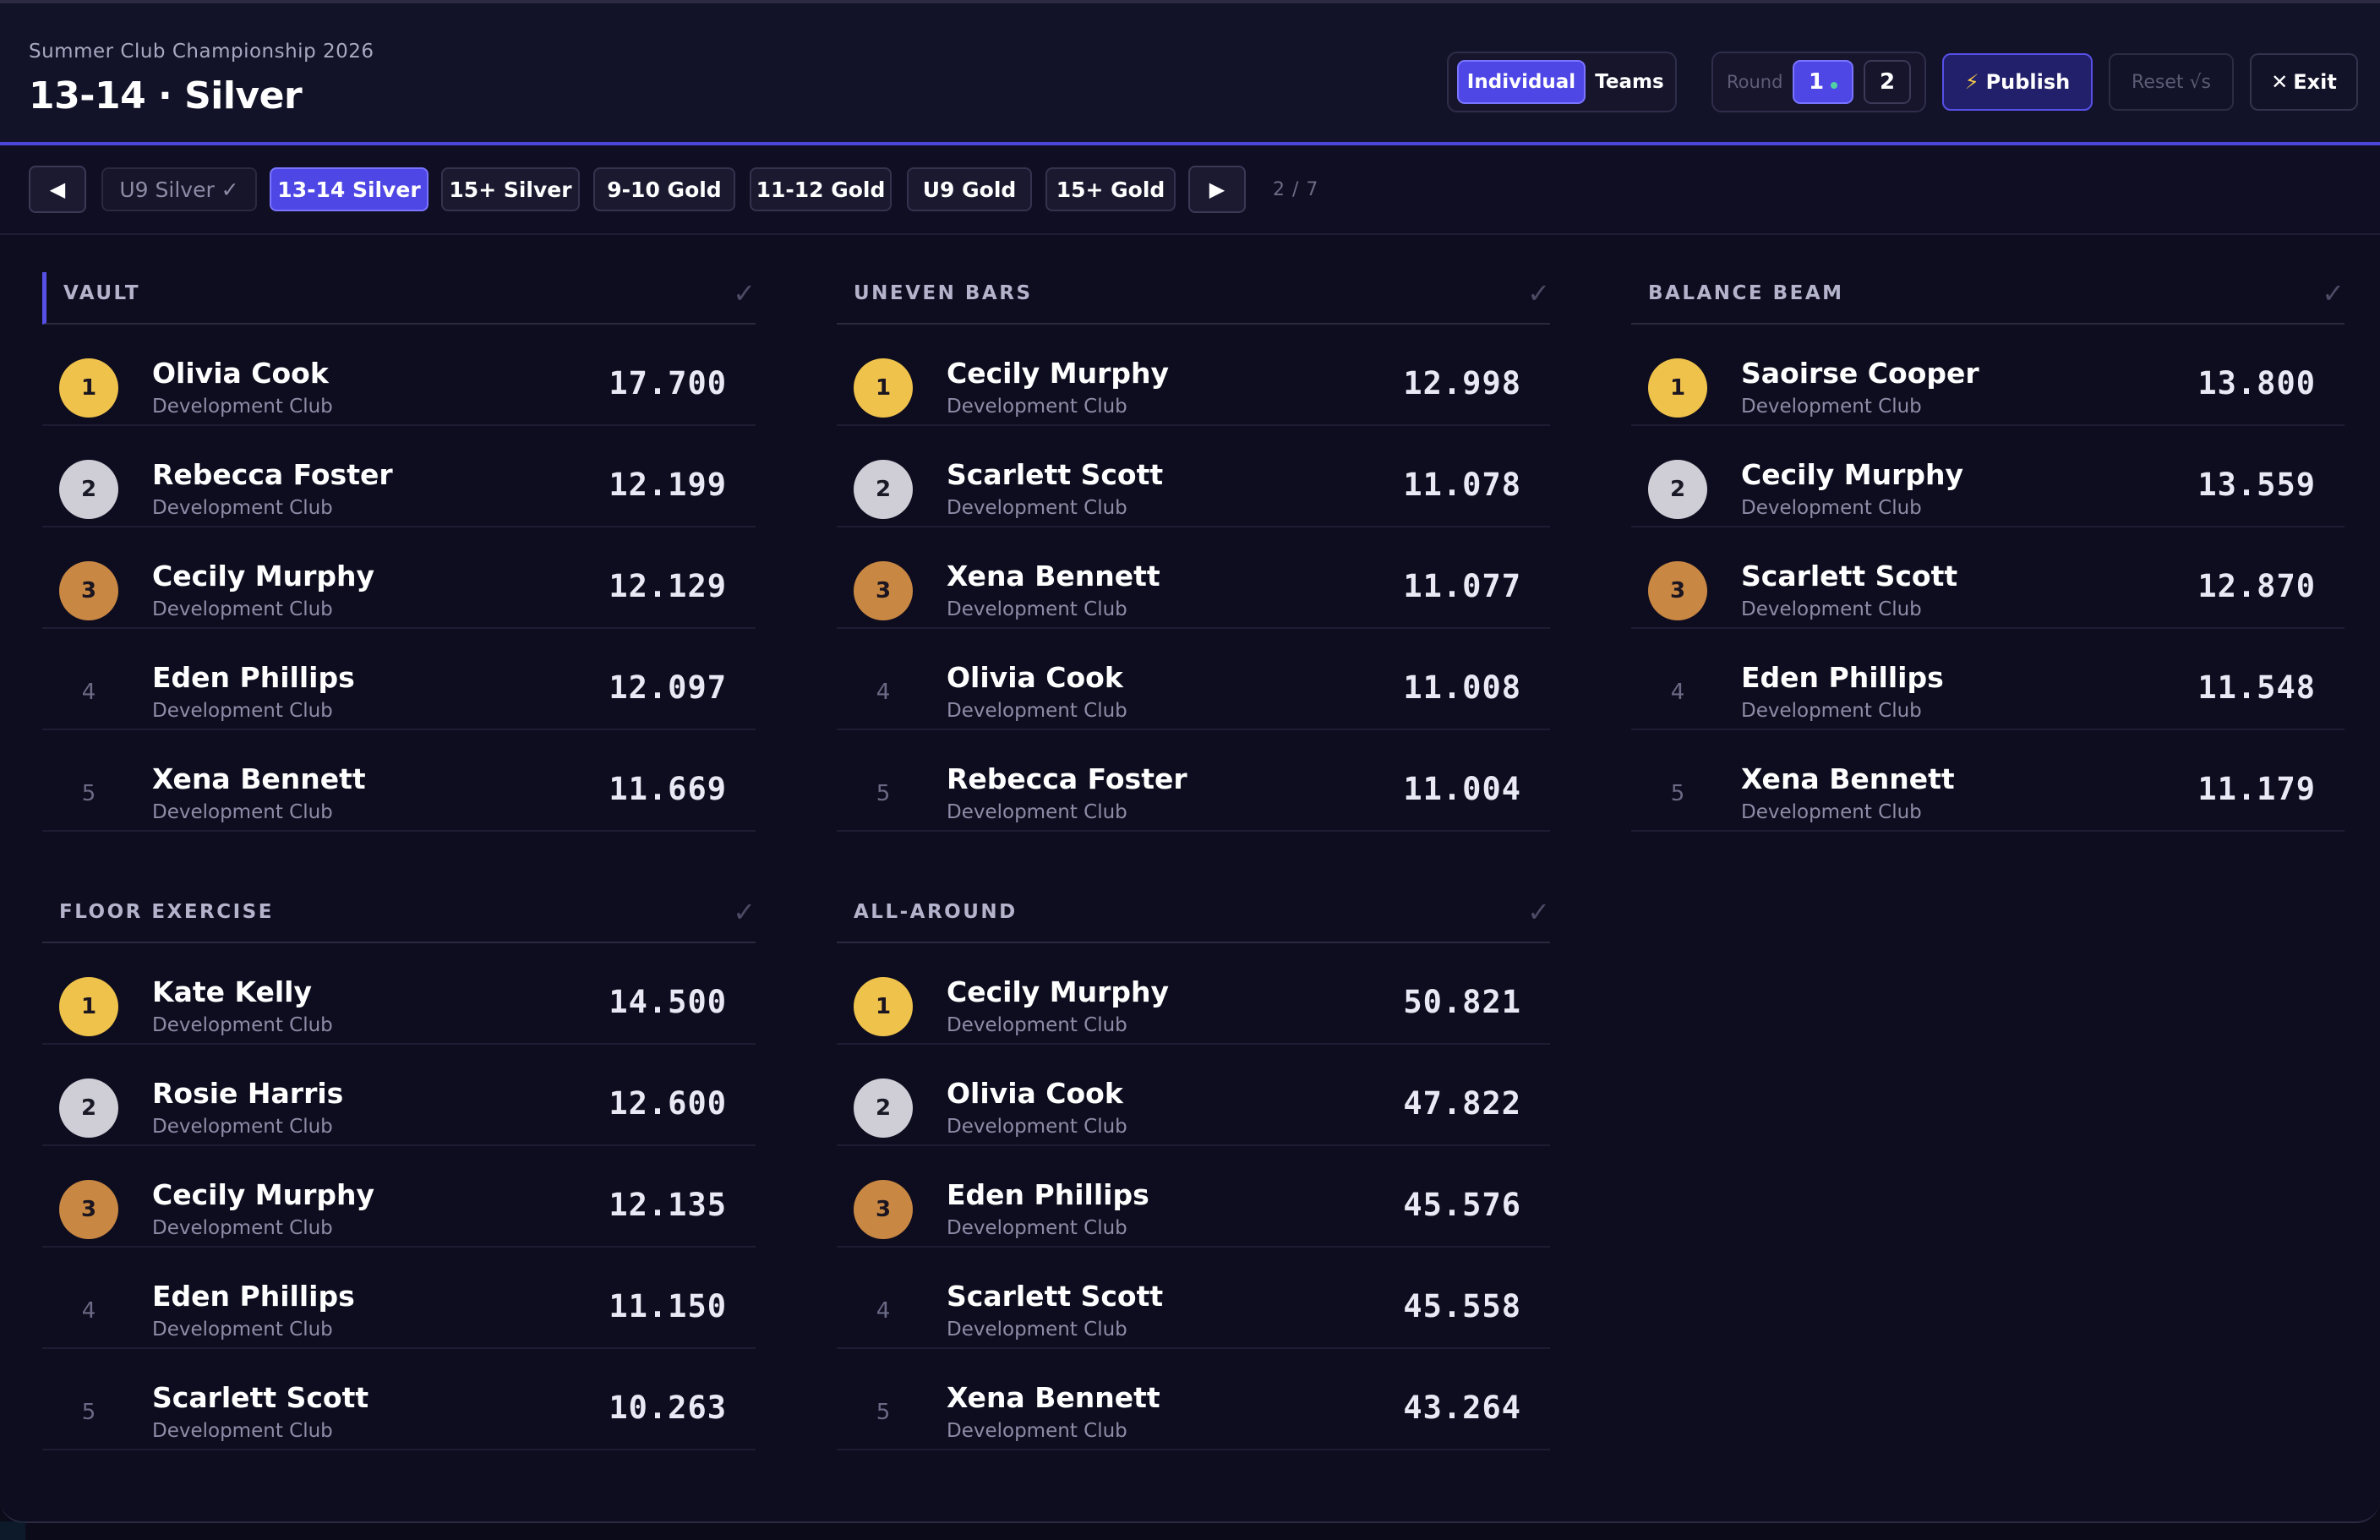 This screenshot has width=2380, height=1540. What do you see at coordinates (248, 1093) in the screenshot?
I see `athlete-name: Rosie Harris` at bounding box center [248, 1093].